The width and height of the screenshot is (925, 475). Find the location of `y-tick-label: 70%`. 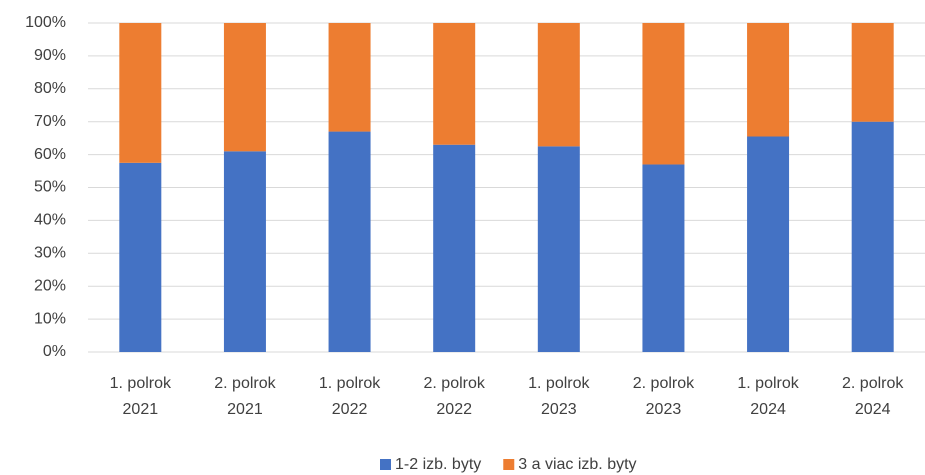

y-tick-label: 70% is located at coordinates (50, 121).